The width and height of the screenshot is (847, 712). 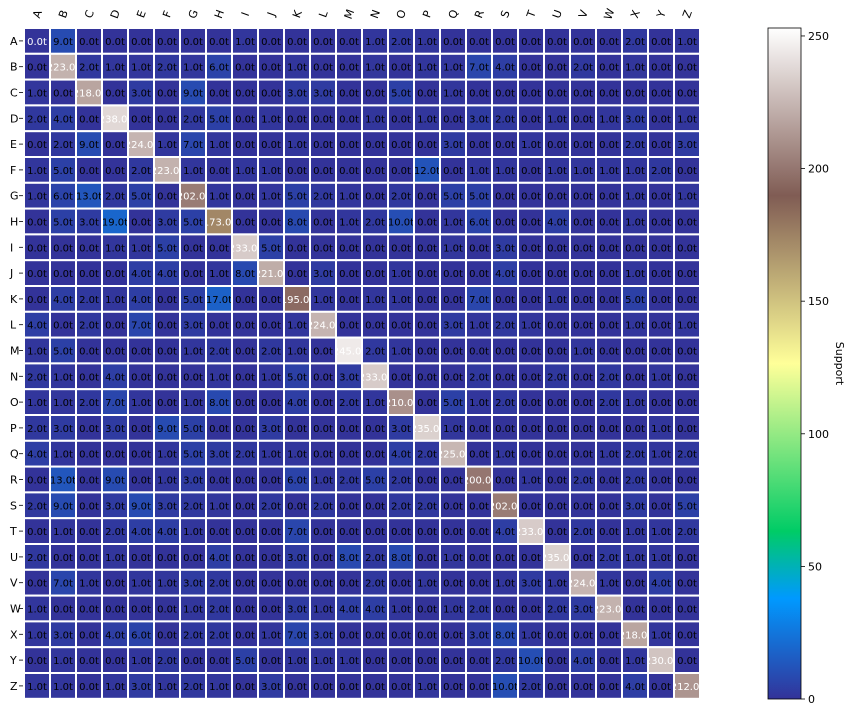 What do you see at coordinates (13, 170) in the screenshot?
I see `y-tick-label: F` at bounding box center [13, 170].